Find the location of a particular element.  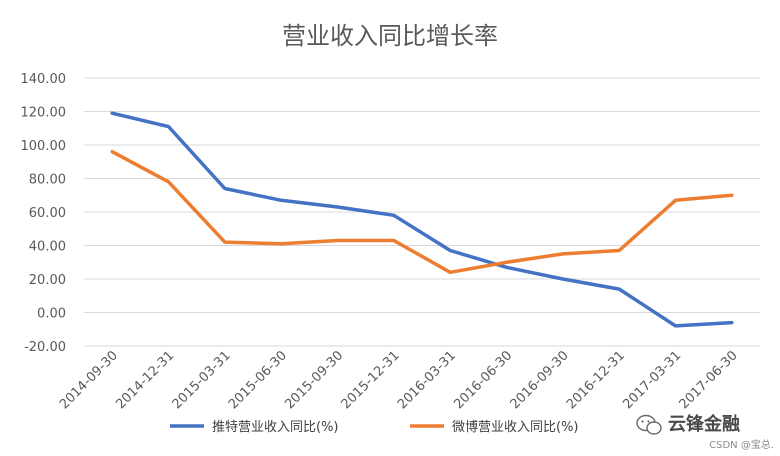

x-tick-label: 2016-09-30 is located at coordinates (540, 380).